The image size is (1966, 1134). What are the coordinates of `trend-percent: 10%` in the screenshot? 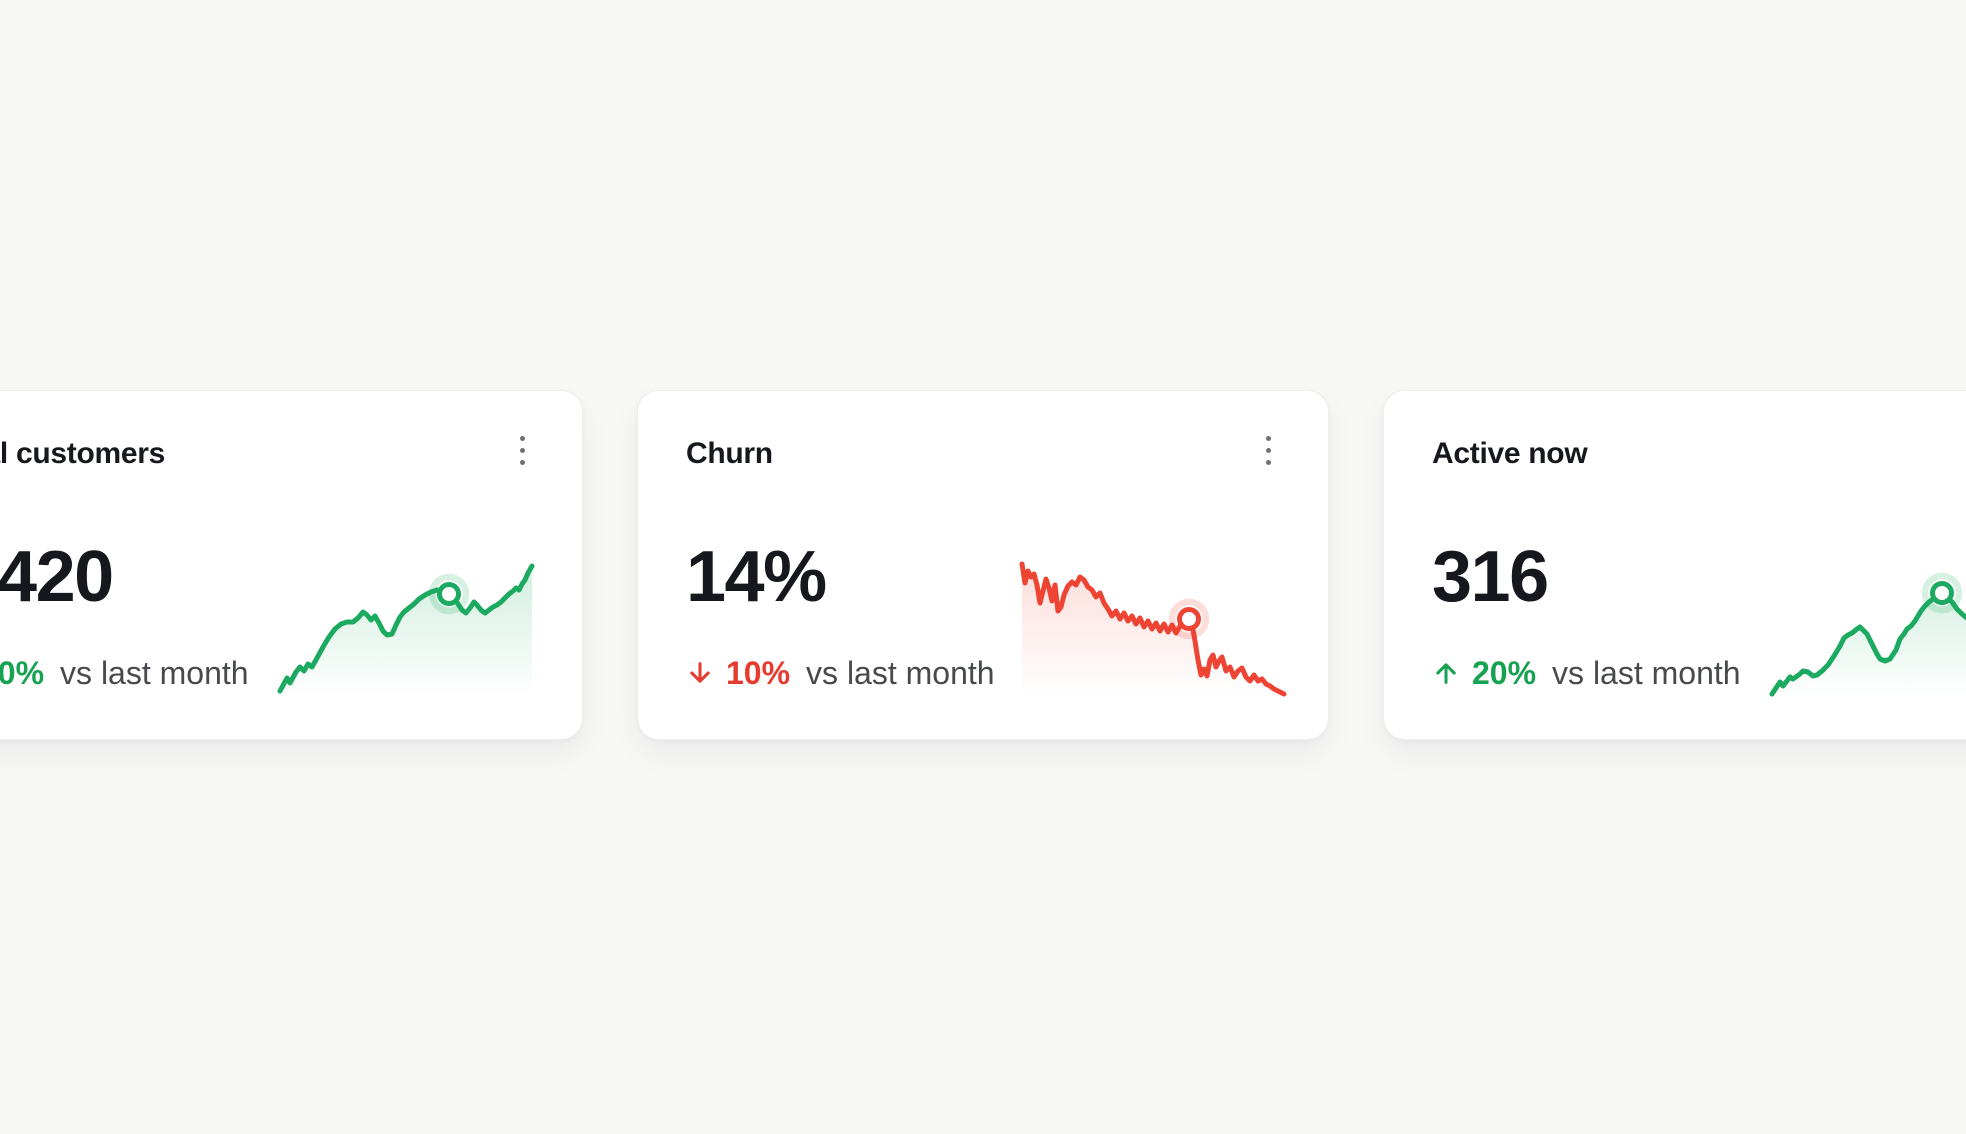 It's located at (758, 673).